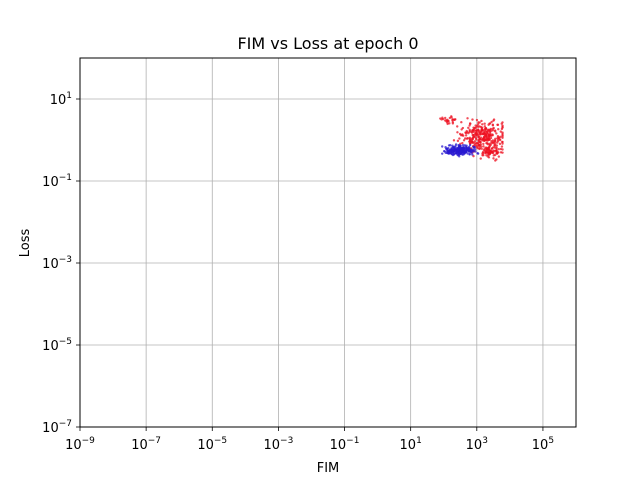 This screenshot has height=480, width=640. Describe the element at coordinates (327, 43) in the screenshot. I see `chart-title: FIM vs Loss at epoch 0` at that location.